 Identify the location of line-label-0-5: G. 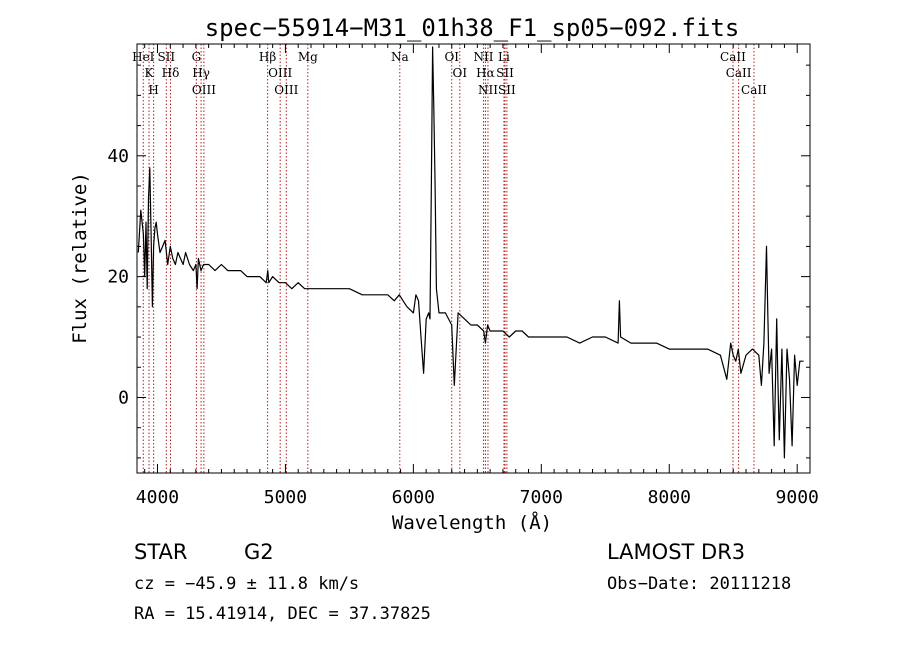
(197, 57).